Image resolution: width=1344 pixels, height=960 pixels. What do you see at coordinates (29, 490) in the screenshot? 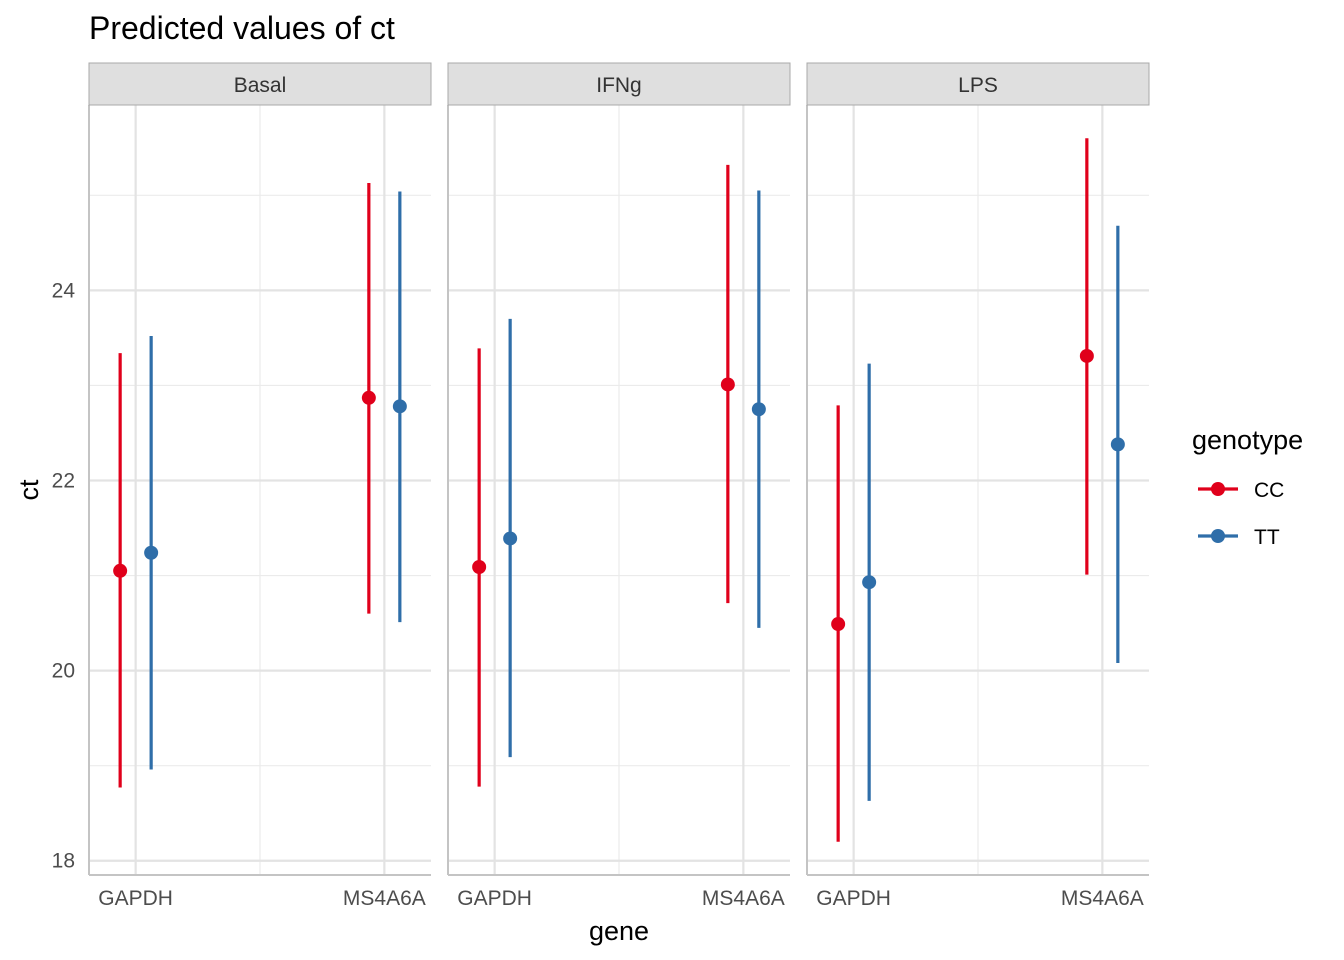
I see `y-axis-title: ct` at bounding box center [29, 490].